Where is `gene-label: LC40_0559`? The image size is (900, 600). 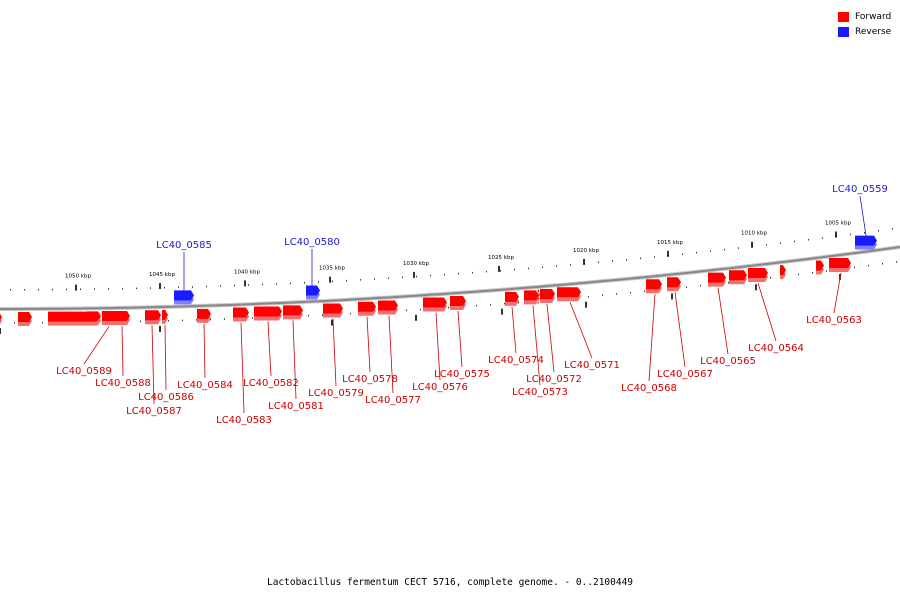
gene-label: LC40_0559 is located at coordinates (860, 189).